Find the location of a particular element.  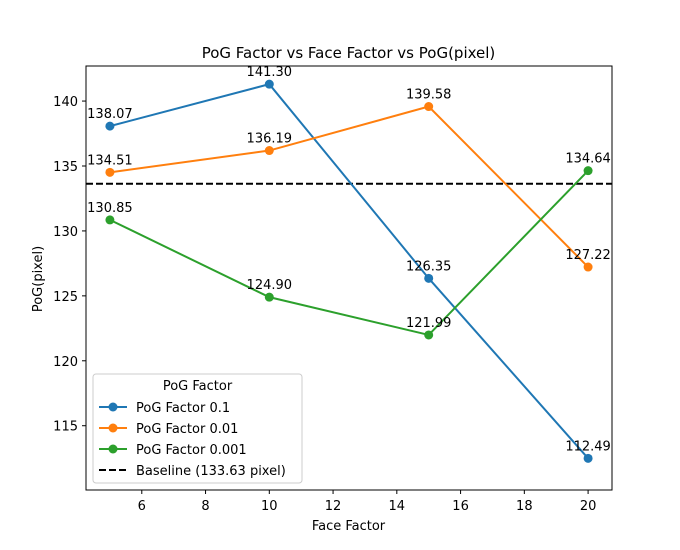

legend-box is located at coordinates (197, 428).